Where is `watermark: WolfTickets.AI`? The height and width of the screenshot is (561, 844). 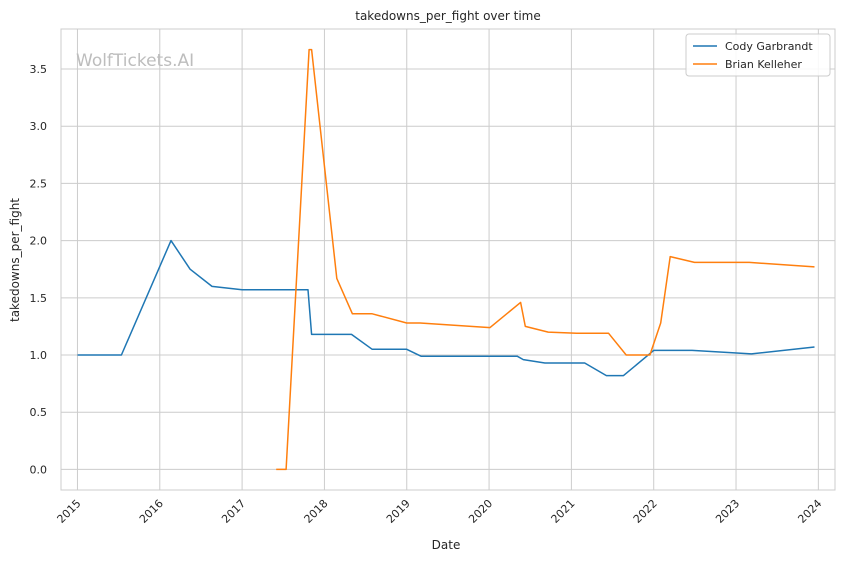 watermark: WolfTickets.AI is located at coordinates (135, 61).